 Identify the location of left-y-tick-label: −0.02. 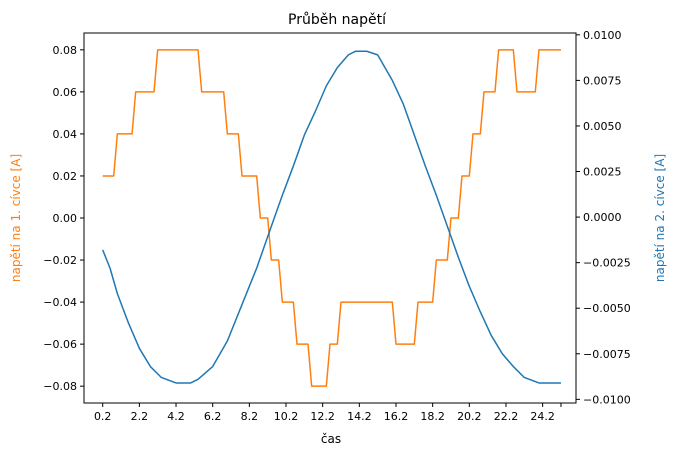
(60, 260).